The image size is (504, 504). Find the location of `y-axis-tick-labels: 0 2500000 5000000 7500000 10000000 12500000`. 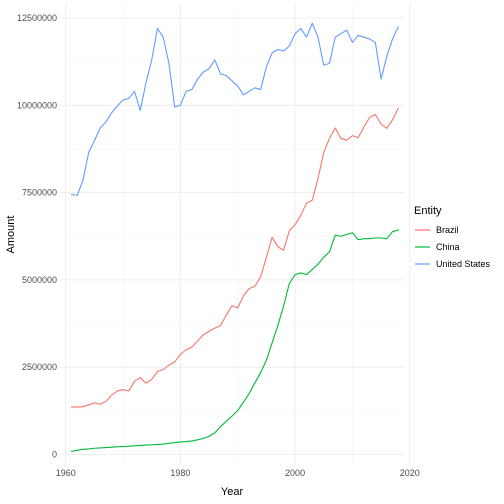

y-axis-tick-labels: 0 2500000 5000000 7500000 10000000 12500000 is located at coordinates (37, 236).